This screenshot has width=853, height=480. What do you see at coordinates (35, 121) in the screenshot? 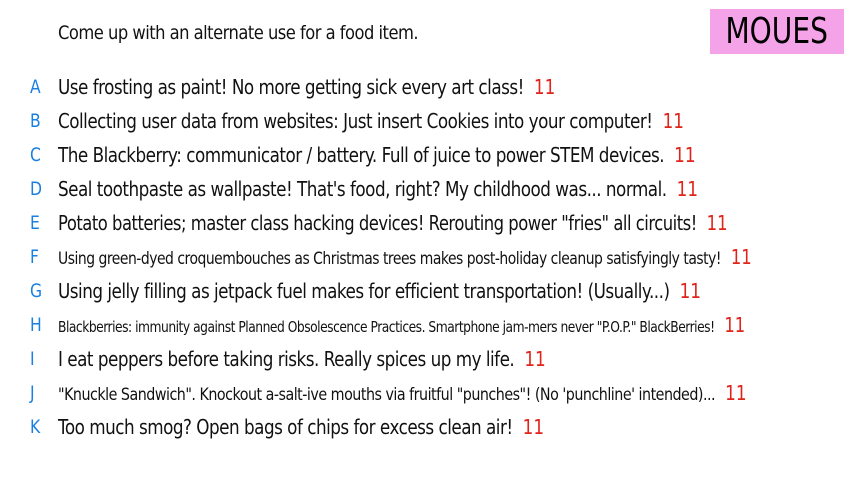
I see `answer-letter: B` at bounding box center [35, 121].